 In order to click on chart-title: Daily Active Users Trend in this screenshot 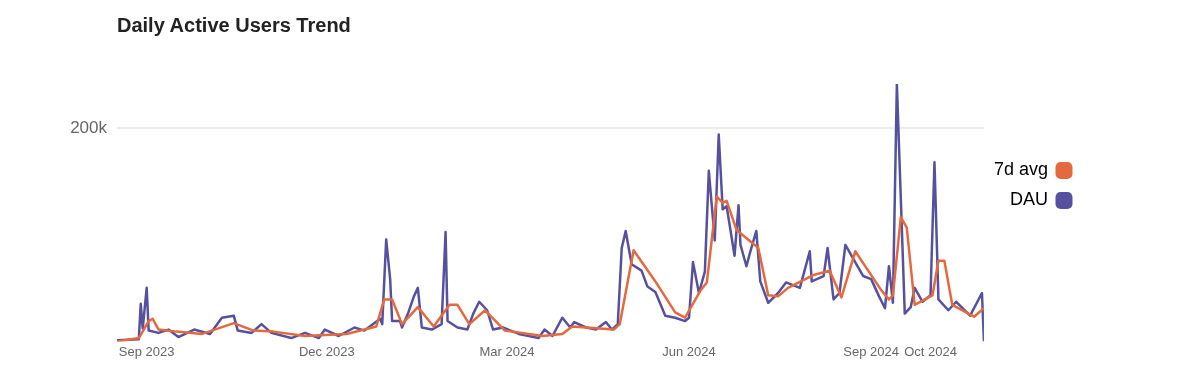, I will do `click(234, 24)`.